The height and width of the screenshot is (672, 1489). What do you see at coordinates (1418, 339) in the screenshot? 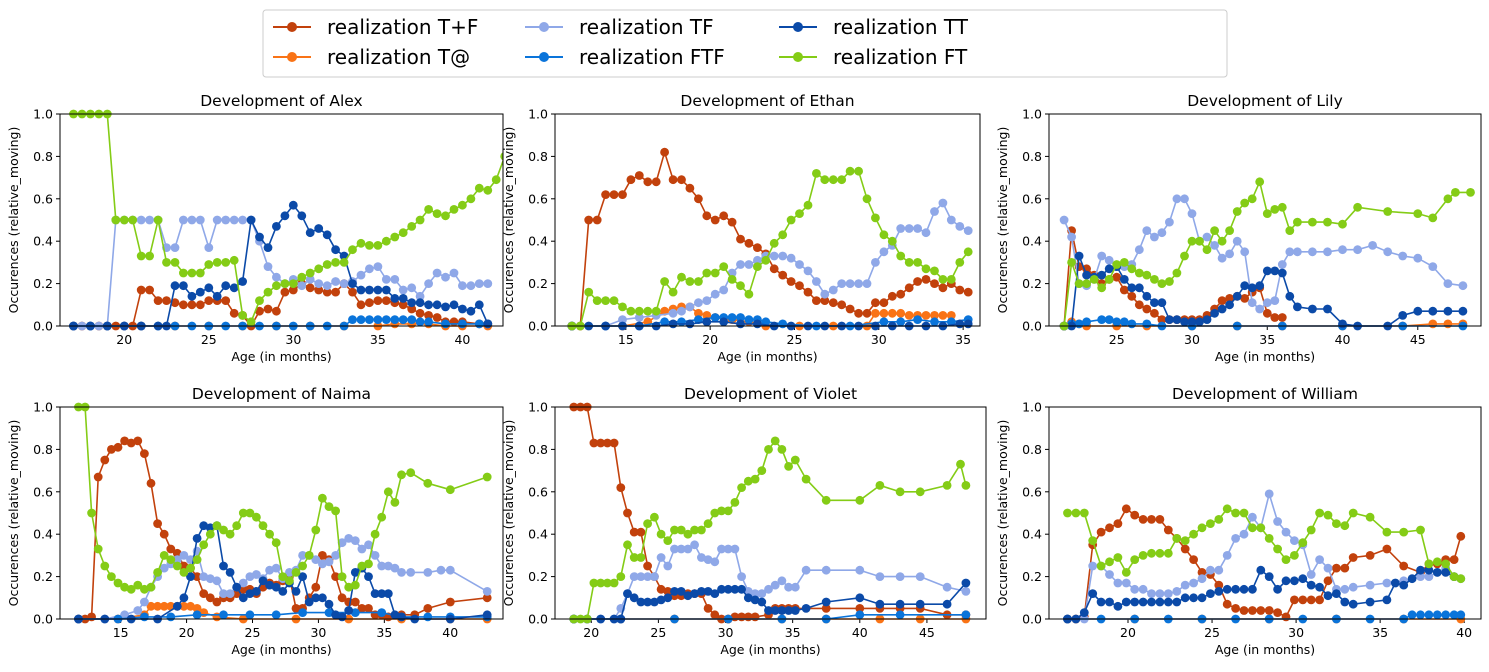
I see `x-tick-label: 45` at bounding box center [1418, 339].